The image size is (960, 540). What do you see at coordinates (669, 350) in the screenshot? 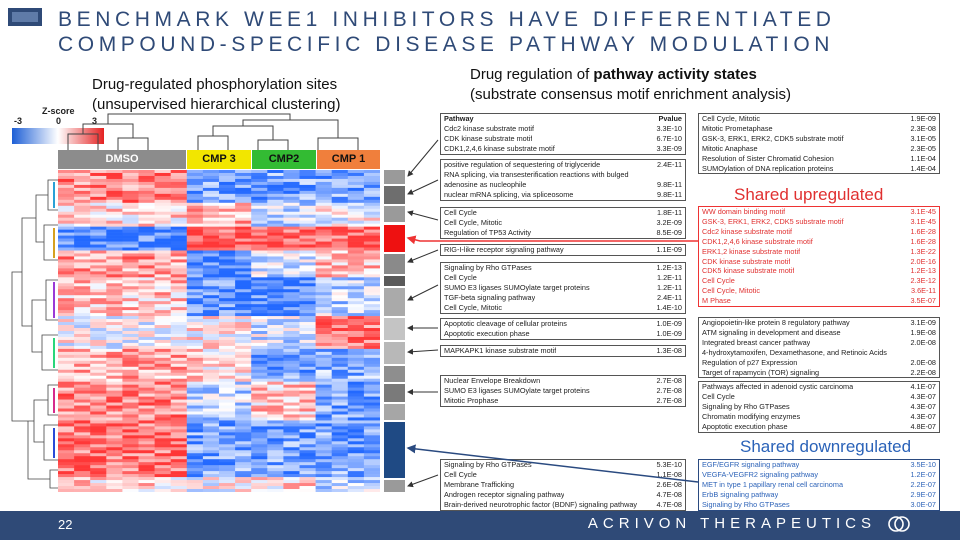
I see `pathway-pvalue: 1.3E-08` at bounding box center [669, 350].